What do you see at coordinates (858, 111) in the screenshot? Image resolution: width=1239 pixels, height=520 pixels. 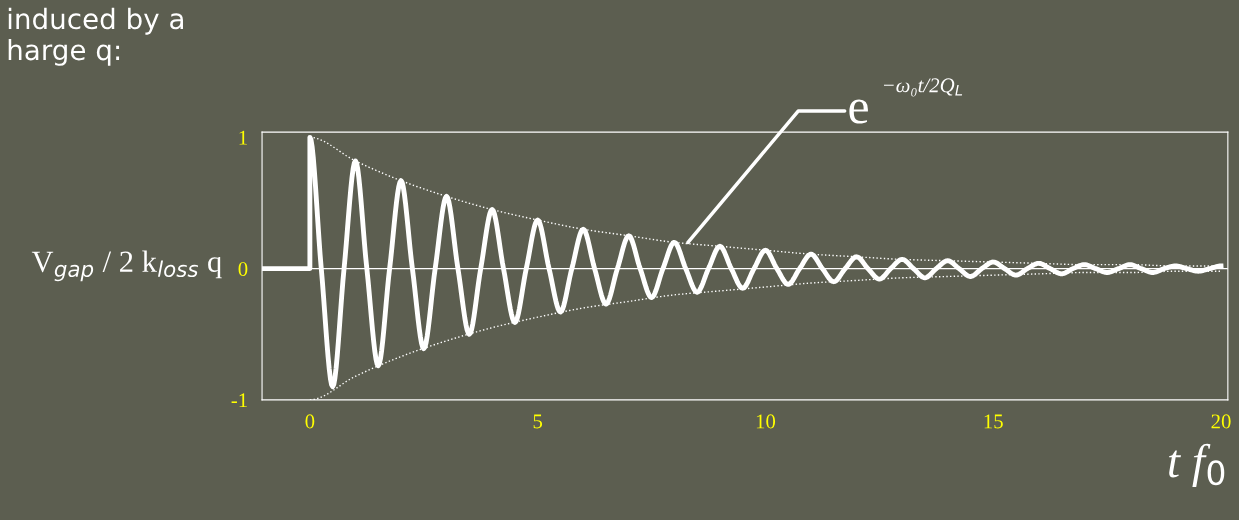 I see `annotation: e` at bounding box center [858, 111].